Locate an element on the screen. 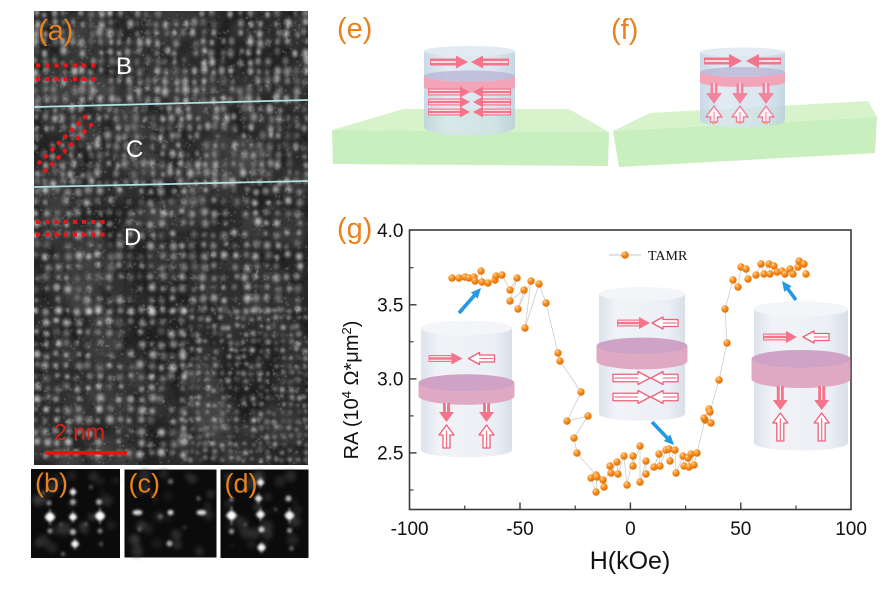 Image resolution: width=893 pixels, height=591 pixels. svg-text: 3.0 is located at coordinates (390, 379).